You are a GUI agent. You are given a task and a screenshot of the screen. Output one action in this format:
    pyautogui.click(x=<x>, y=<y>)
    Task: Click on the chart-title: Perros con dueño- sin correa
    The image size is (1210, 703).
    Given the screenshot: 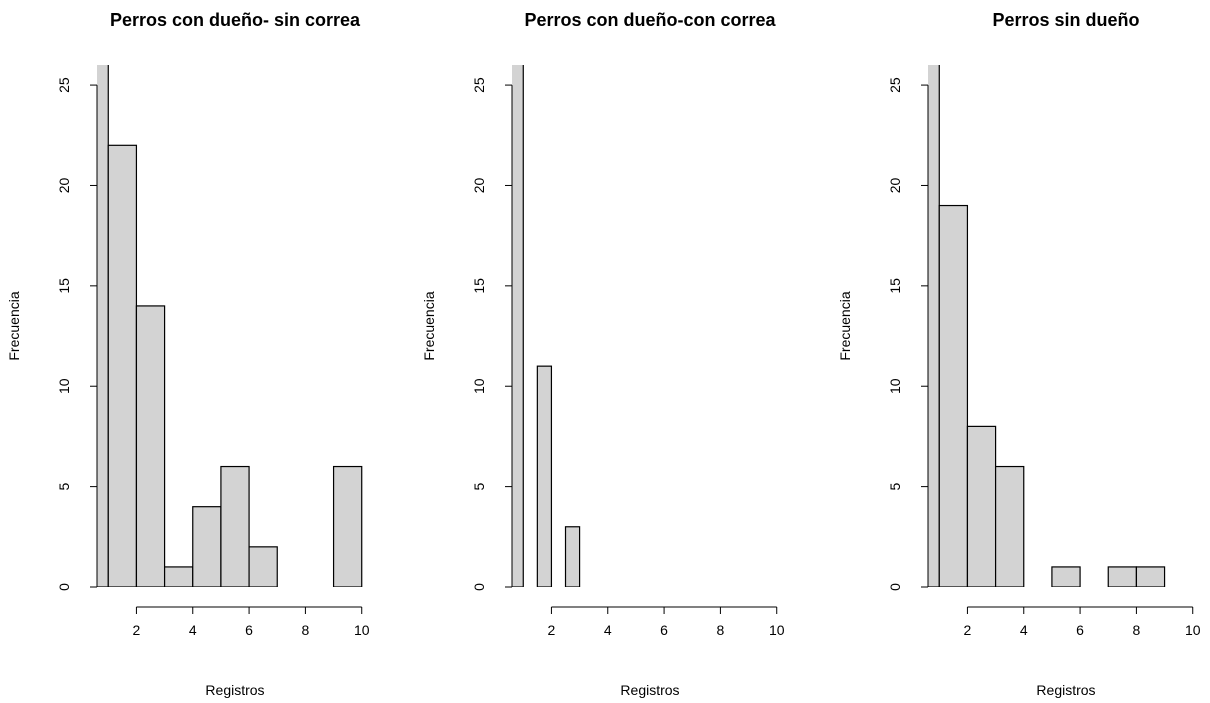 What is the action you would take?
    pyautogui.click(x=235, y=20)
    